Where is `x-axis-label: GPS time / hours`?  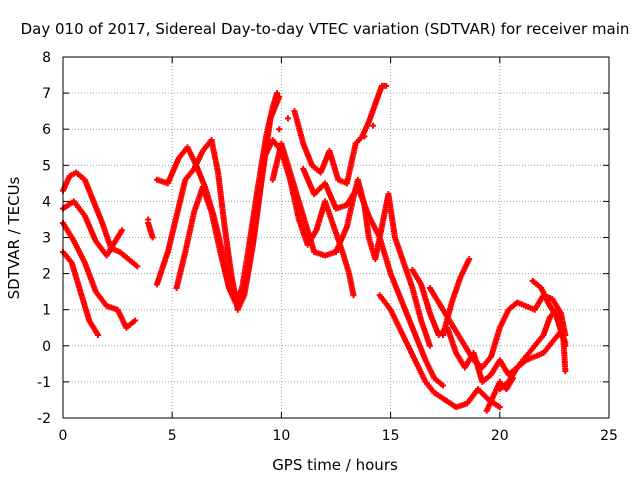
x-axis-label: GPS time / hours is located at coordinates (335, 465).